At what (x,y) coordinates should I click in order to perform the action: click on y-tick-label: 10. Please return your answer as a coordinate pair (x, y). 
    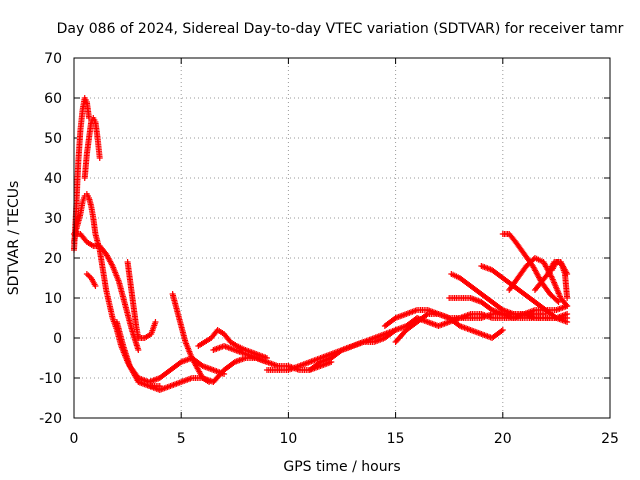
    Looking at the image, I should click on (53, 299).